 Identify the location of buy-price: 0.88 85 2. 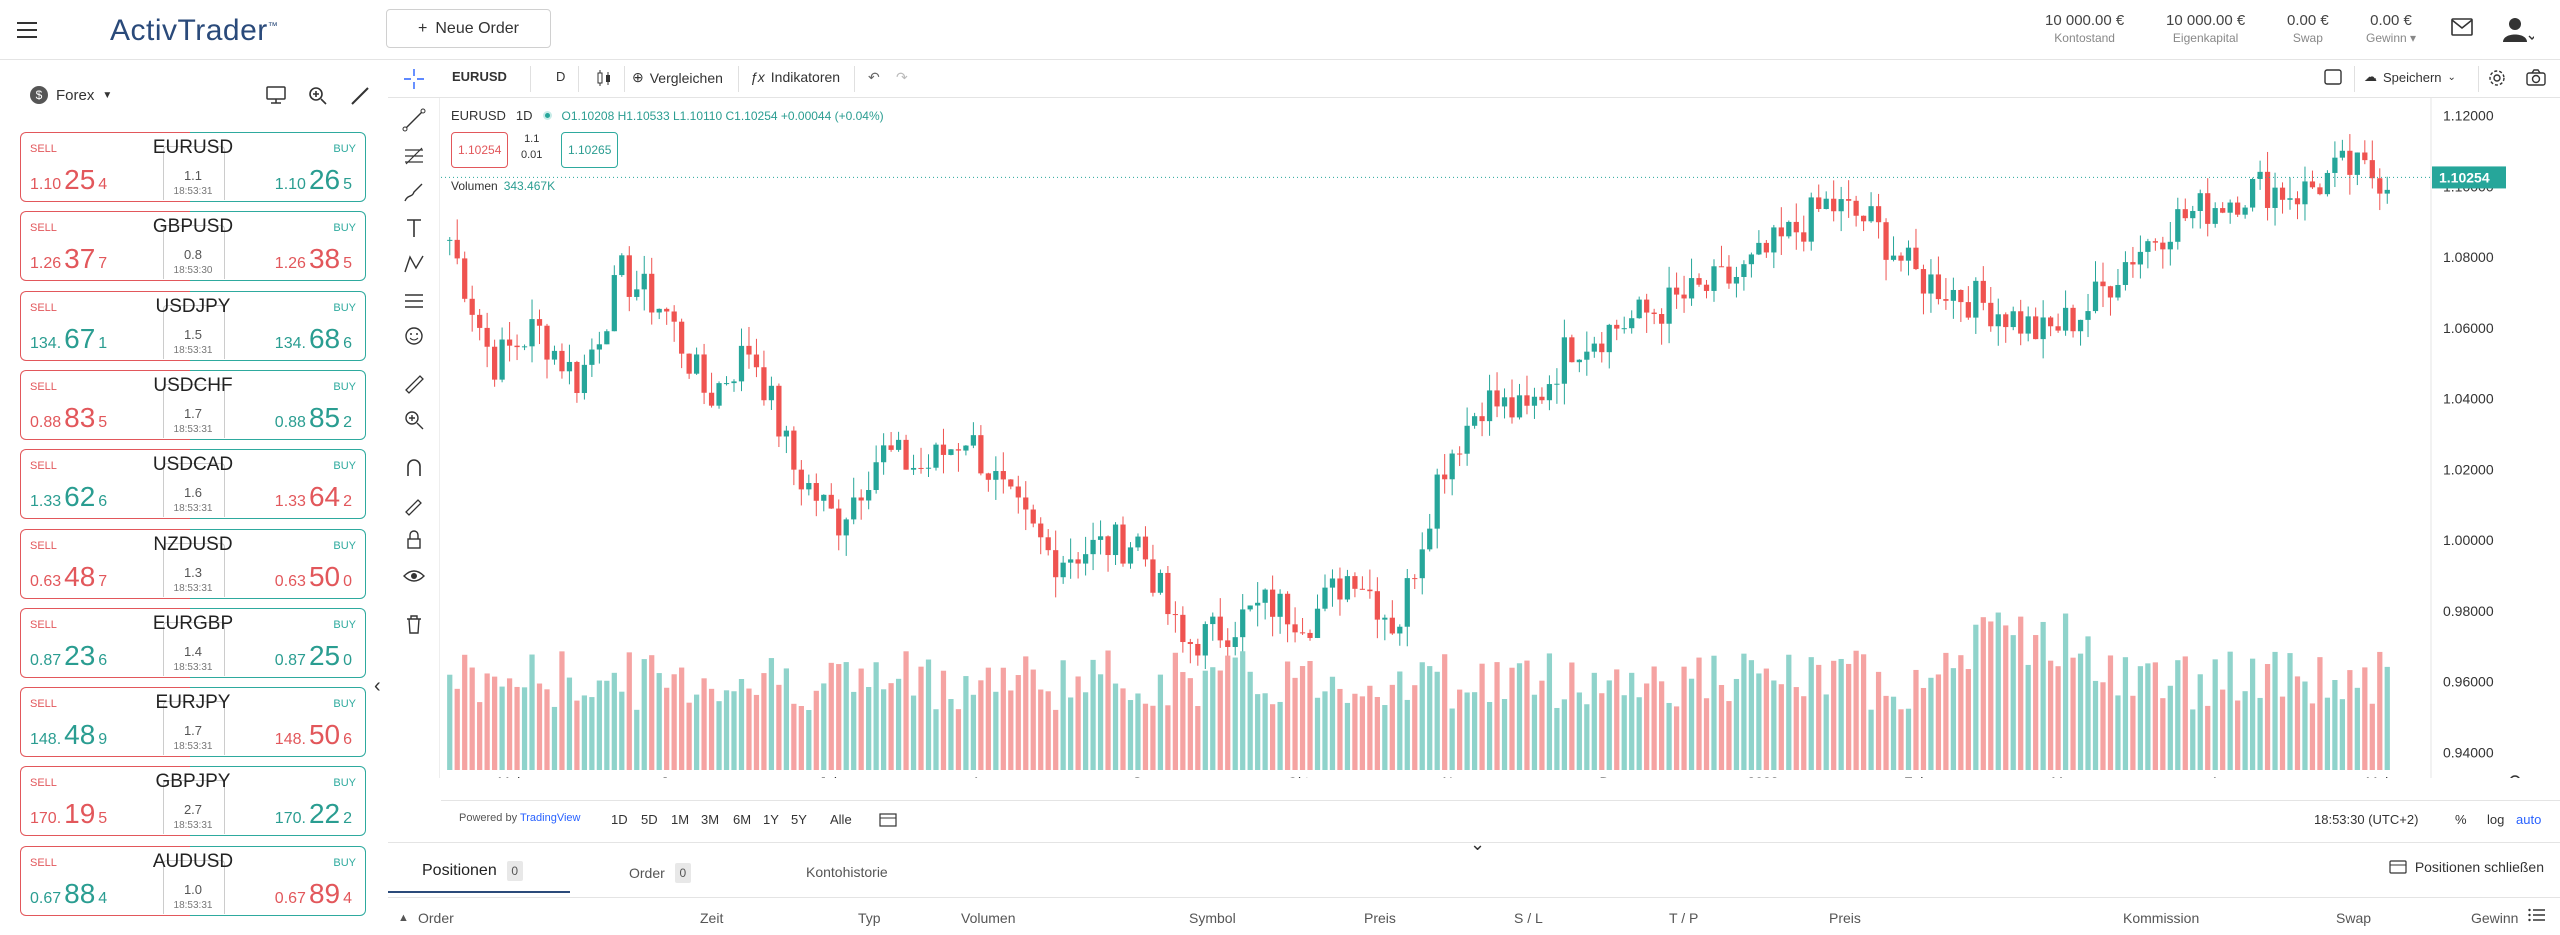
(313, 417).